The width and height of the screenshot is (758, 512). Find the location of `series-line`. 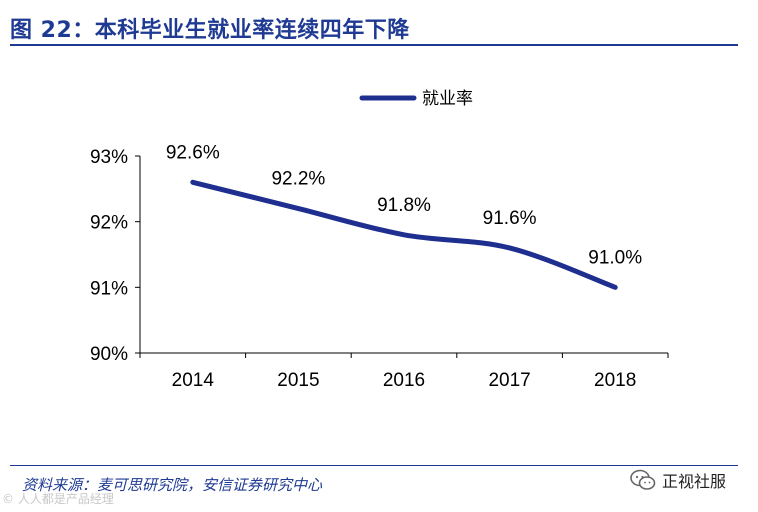

series-line is located at coordinates (404, 234).